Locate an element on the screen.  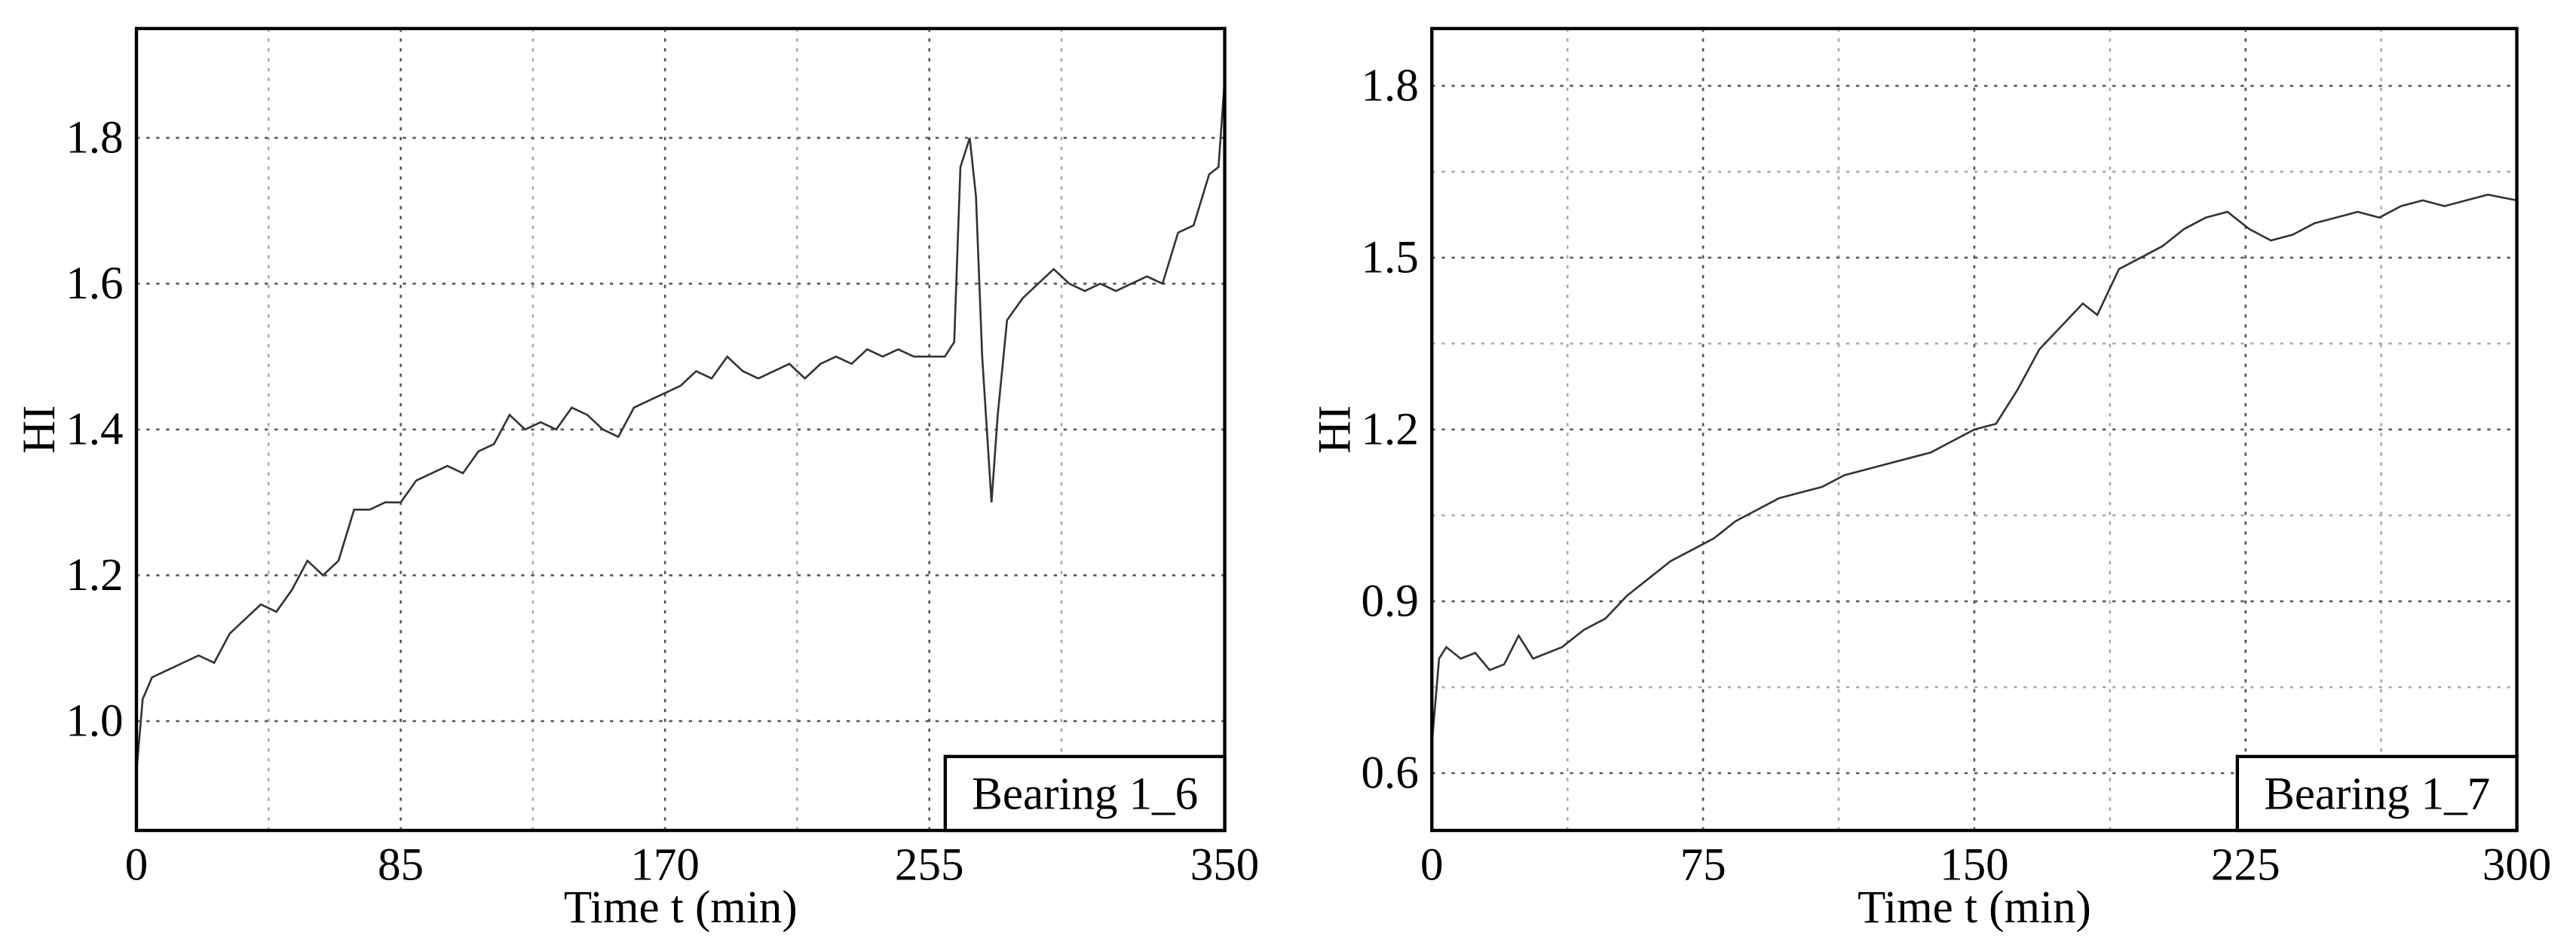
x-tick-label: 225 is located at coordinates (2245, 864).